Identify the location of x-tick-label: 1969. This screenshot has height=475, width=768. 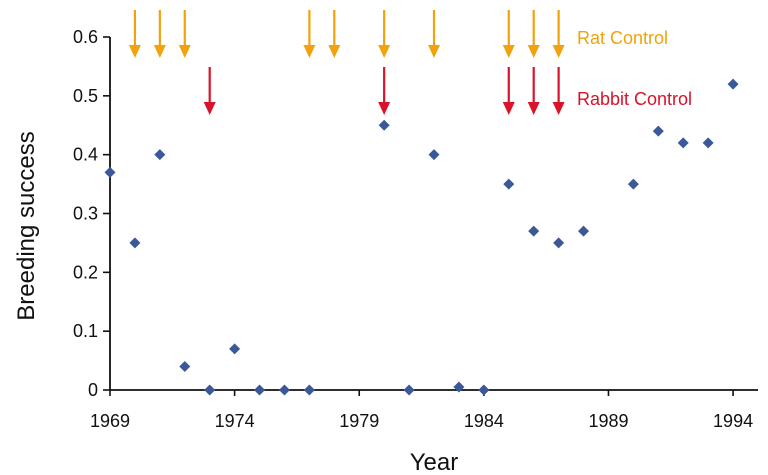
(110, 421).